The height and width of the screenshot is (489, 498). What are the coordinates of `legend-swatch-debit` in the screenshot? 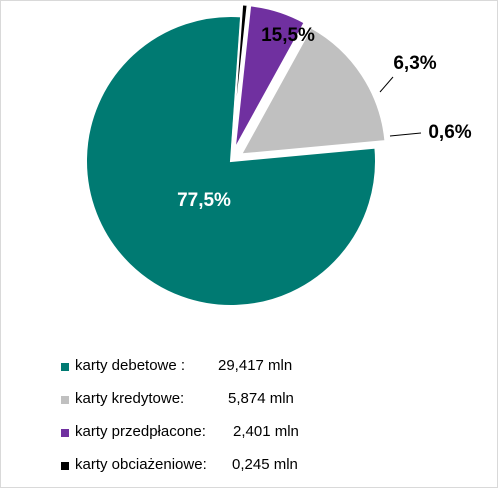 It's located at (65, 367).